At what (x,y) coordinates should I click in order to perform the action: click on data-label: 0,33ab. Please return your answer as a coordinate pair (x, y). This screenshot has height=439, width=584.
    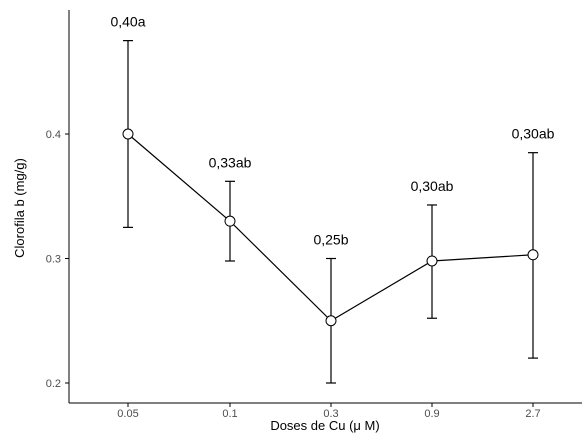
    Looking at the image, I should click on (230, 162).